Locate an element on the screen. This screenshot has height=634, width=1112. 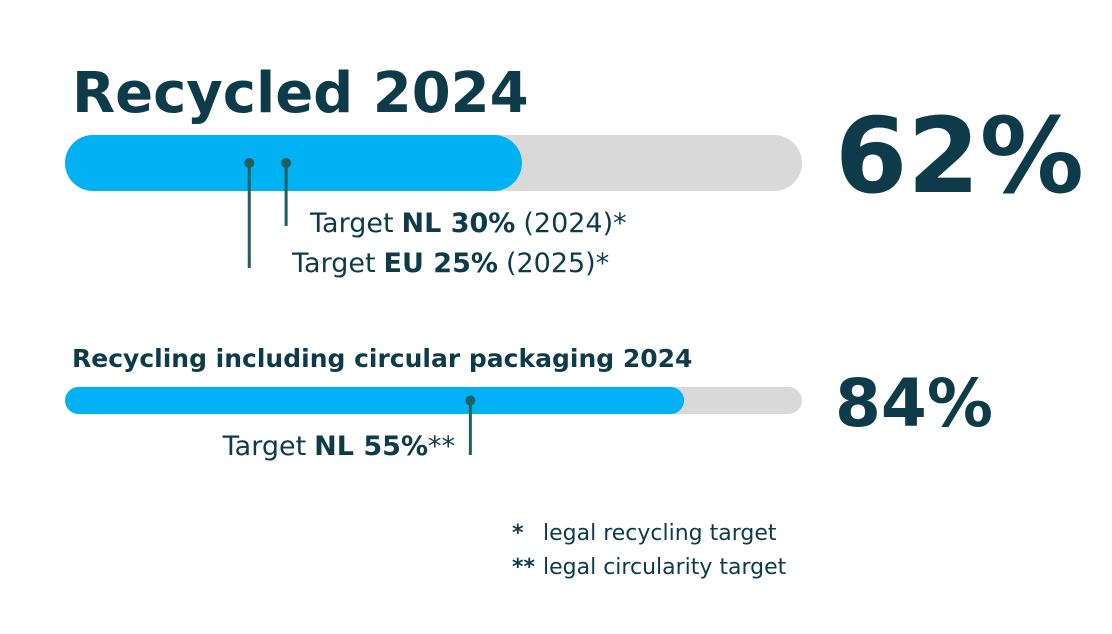
target-suffix: (2024)* is located at coordinates (574, 223).